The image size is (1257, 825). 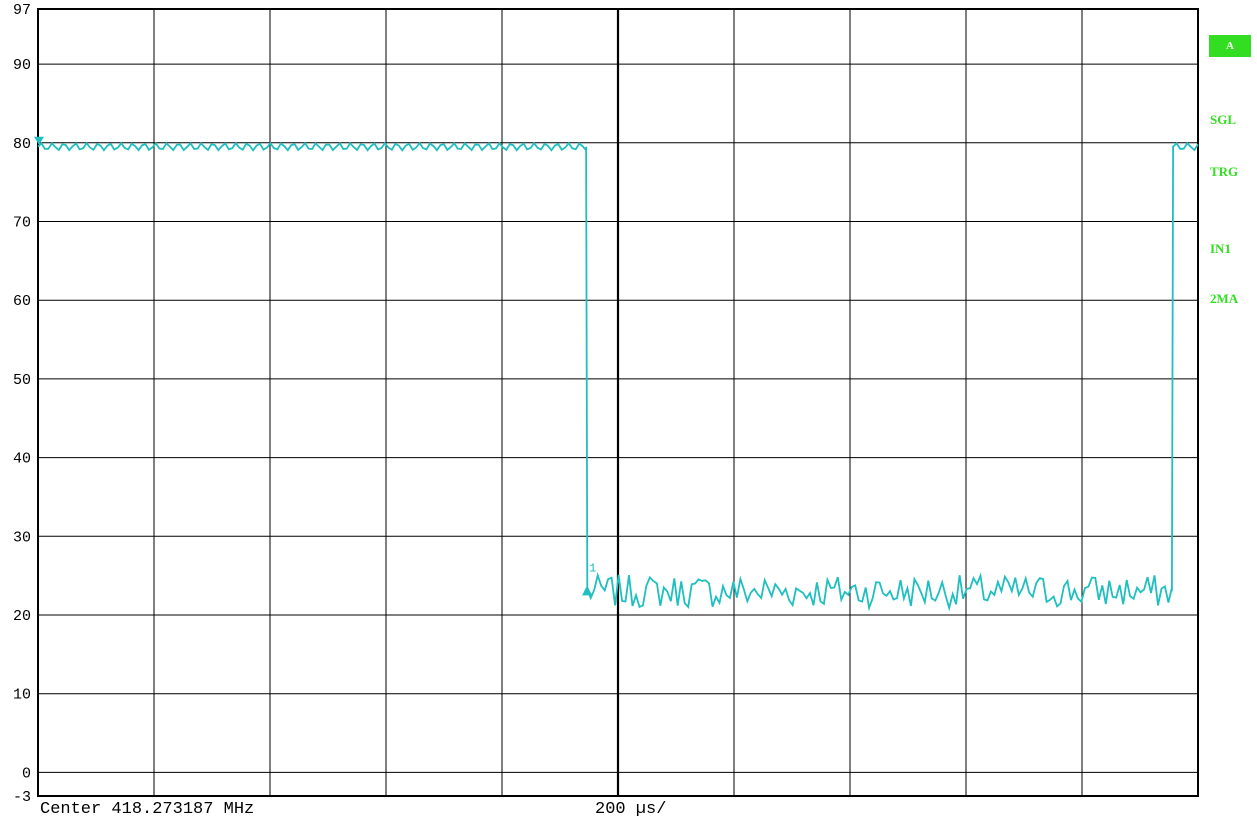 What do you see at coordinates (22, 616) in the screenshot?
I see `y-tick-label: 20` at bounding box center [22, 616].